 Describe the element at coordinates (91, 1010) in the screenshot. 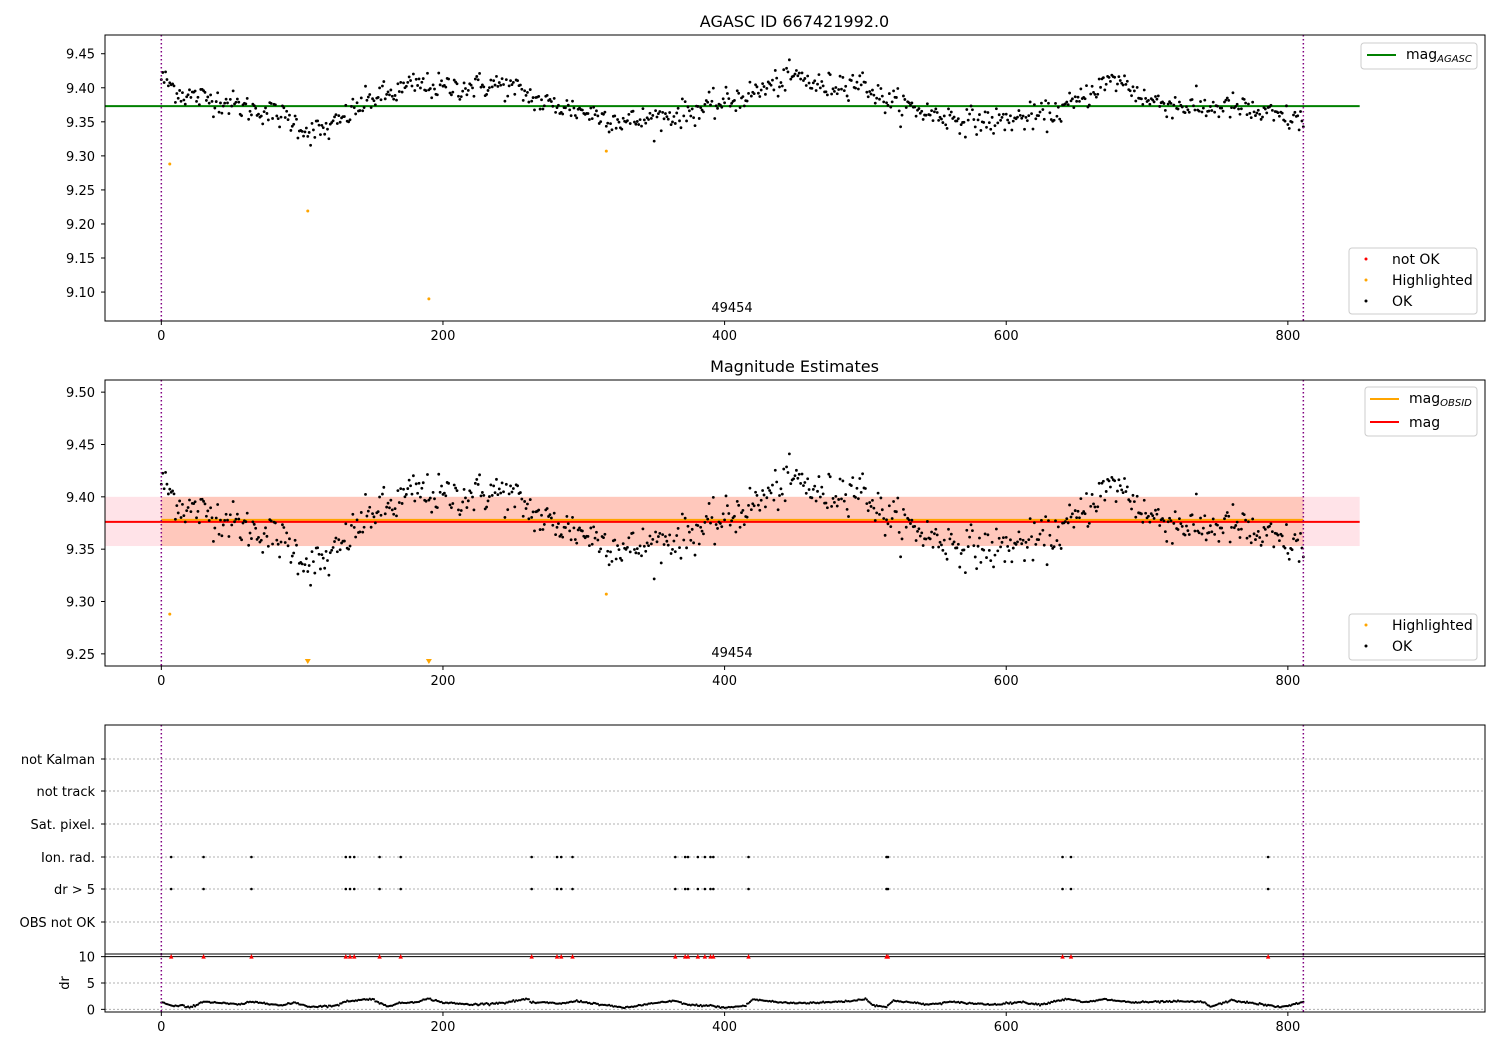

I see `dr-ytick-label: 0` at that location.